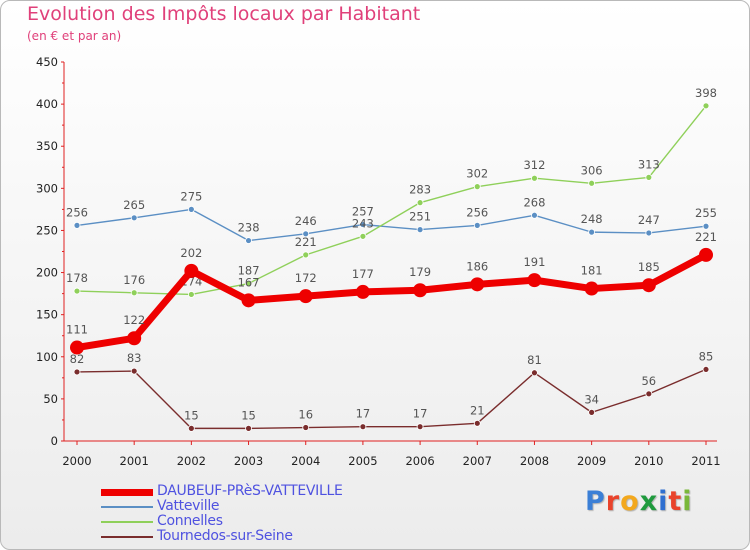  I want to click on x-tick-label: 2004, so click(305, 461).